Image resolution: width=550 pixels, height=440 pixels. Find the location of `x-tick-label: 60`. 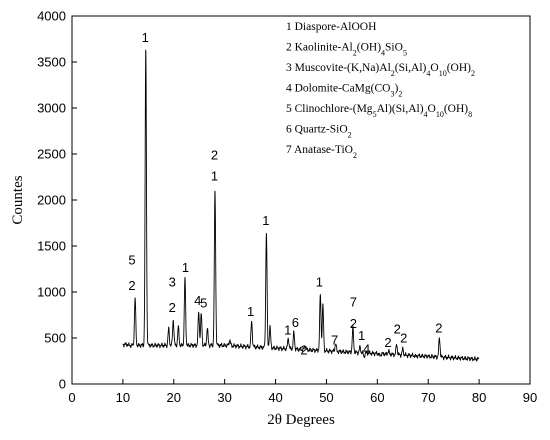

x-tick-label: 60 is located at coordinates (377, 397).